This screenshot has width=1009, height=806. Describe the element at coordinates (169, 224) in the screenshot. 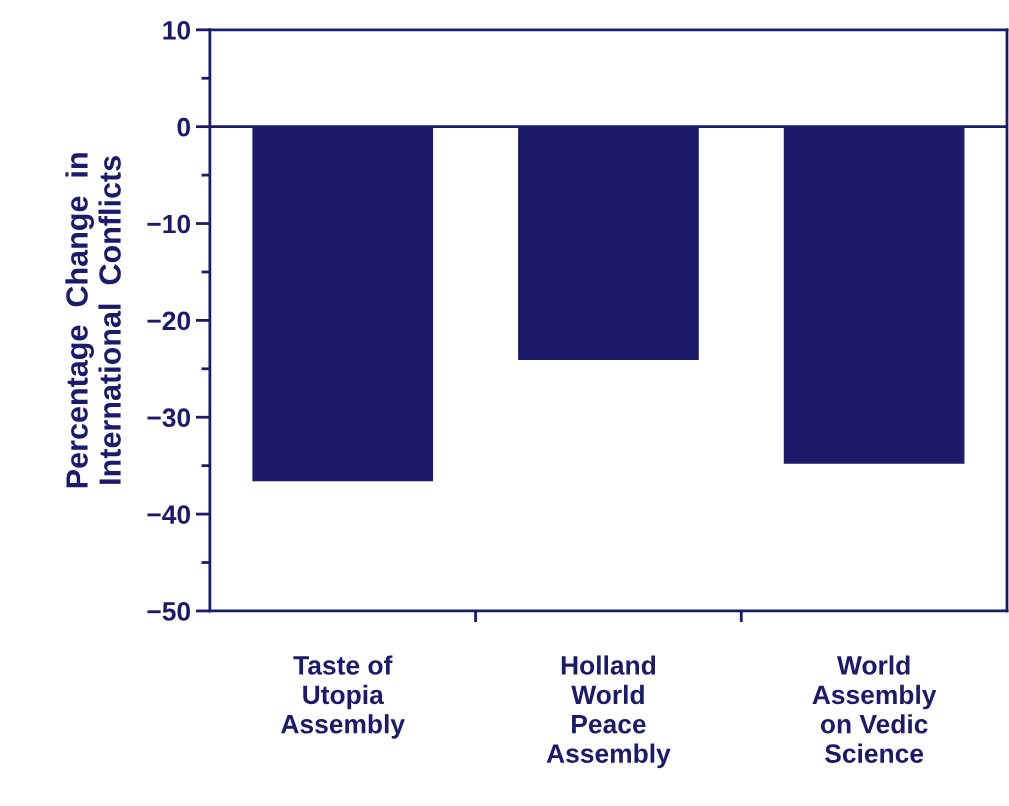

I see `y-tick-label: −10` at that location.